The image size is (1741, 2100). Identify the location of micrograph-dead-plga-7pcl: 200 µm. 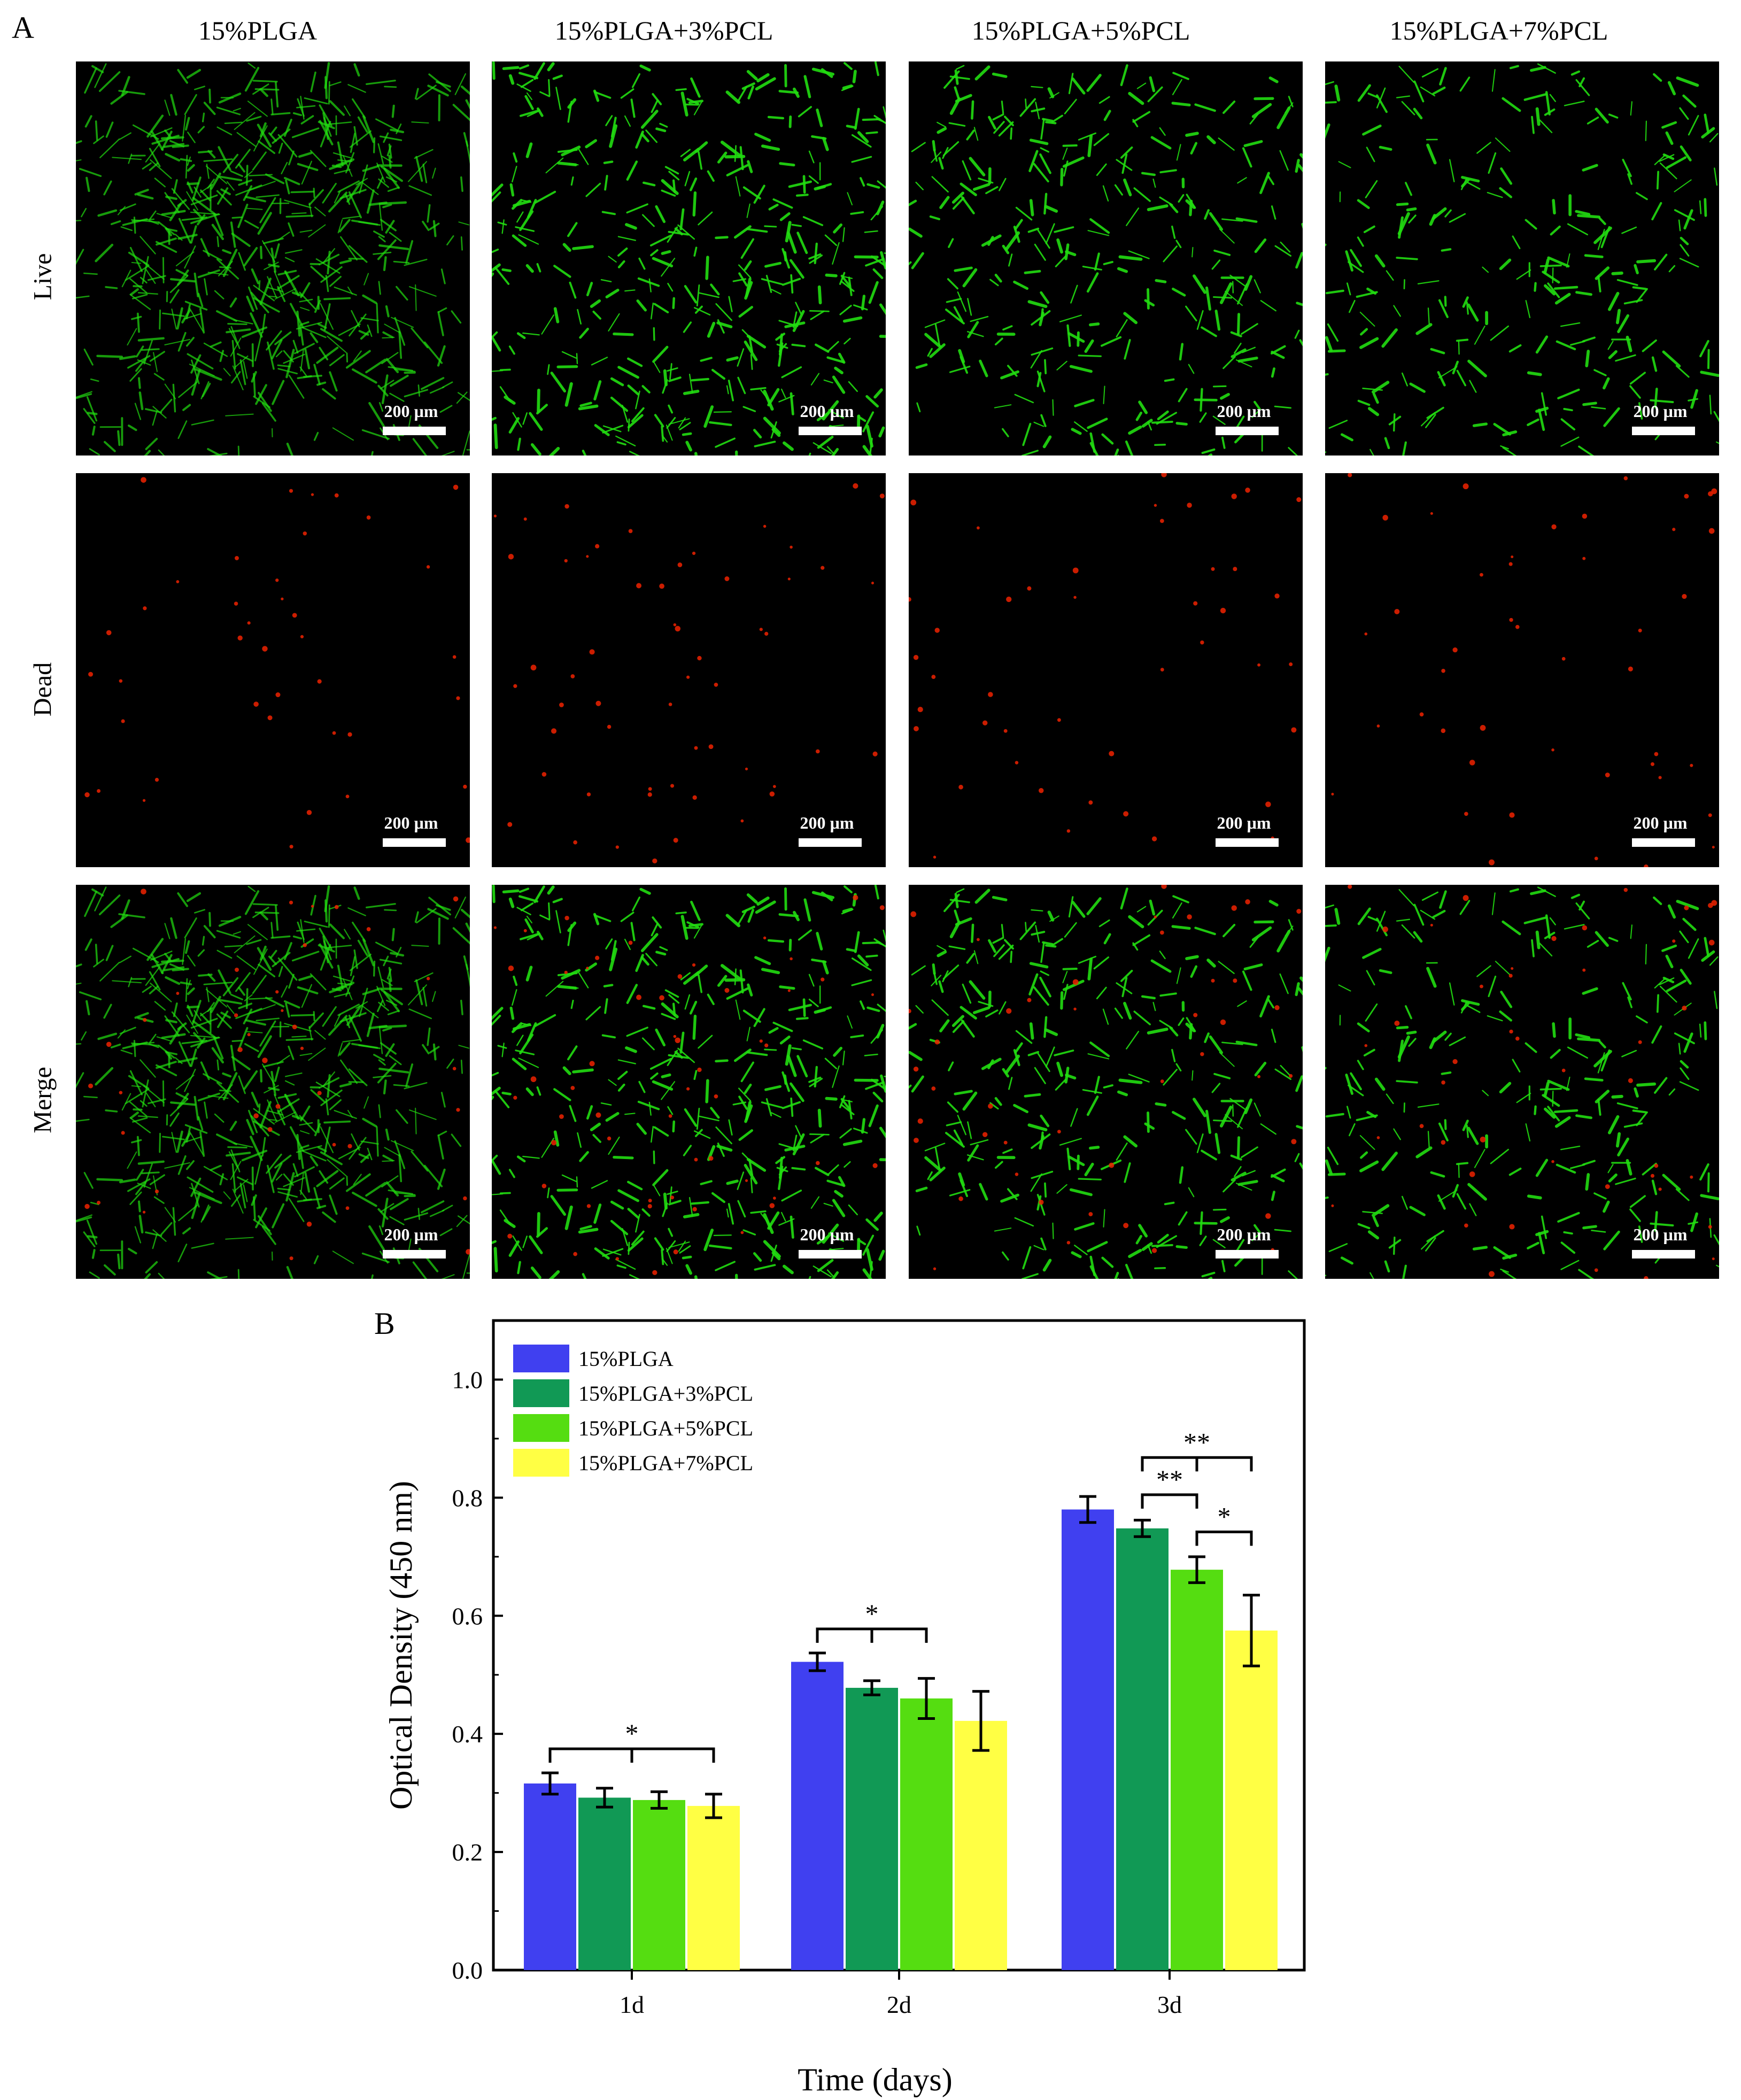
(1522, 670).